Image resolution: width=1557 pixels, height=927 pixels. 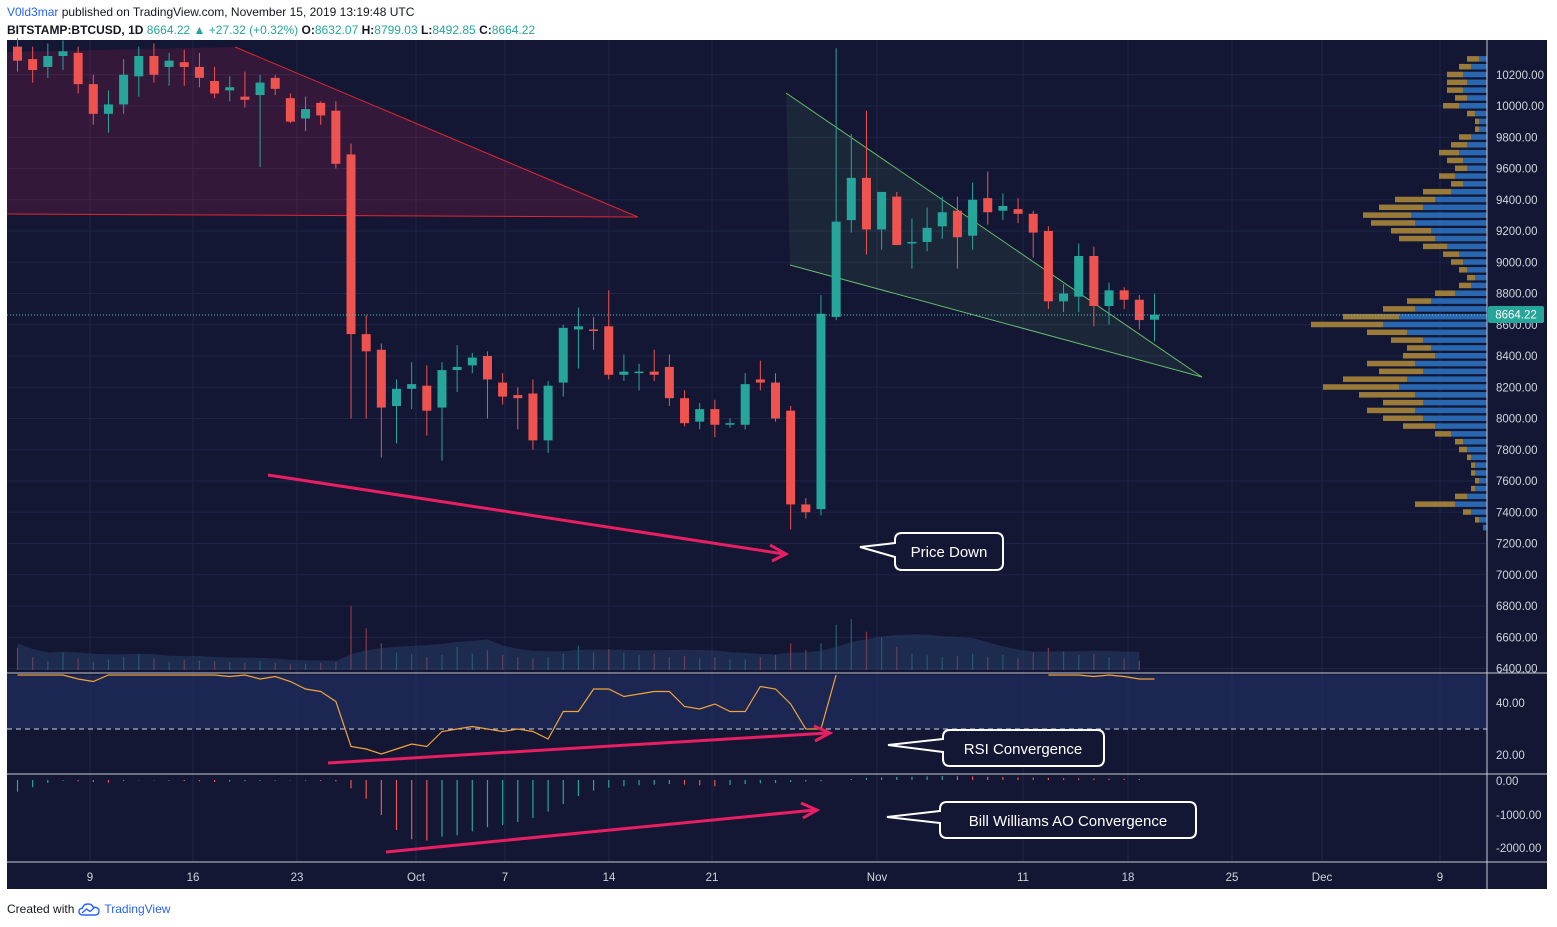 What do you see at coordinates (322, 215) in the screenshot?
I see `triangle-base-line` at bounding box center [322, 215].